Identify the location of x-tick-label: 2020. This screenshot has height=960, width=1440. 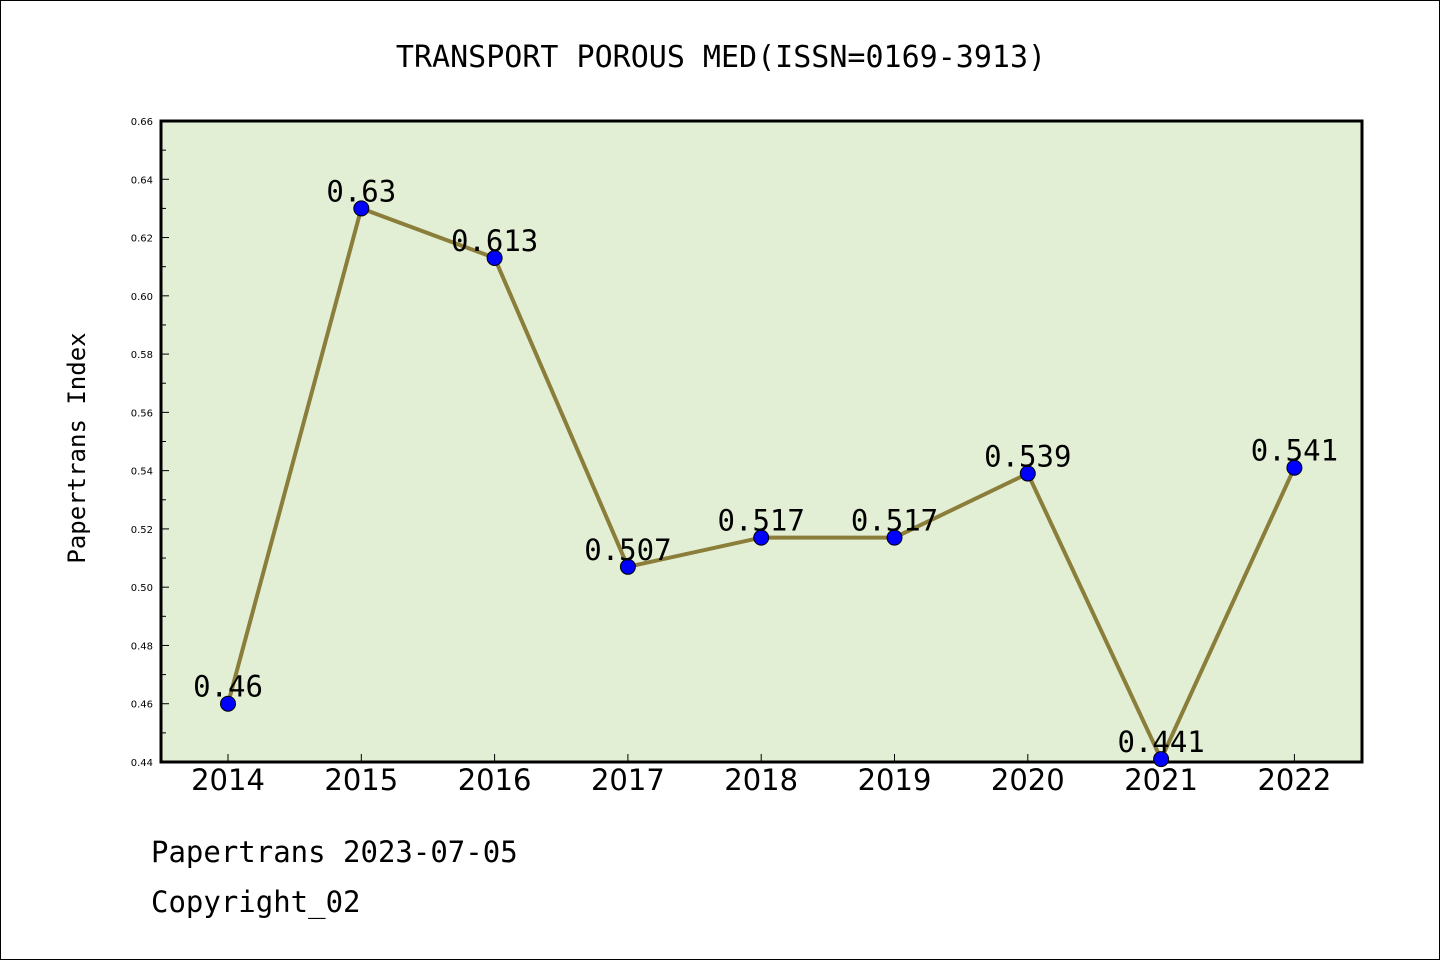
(1028, 780).